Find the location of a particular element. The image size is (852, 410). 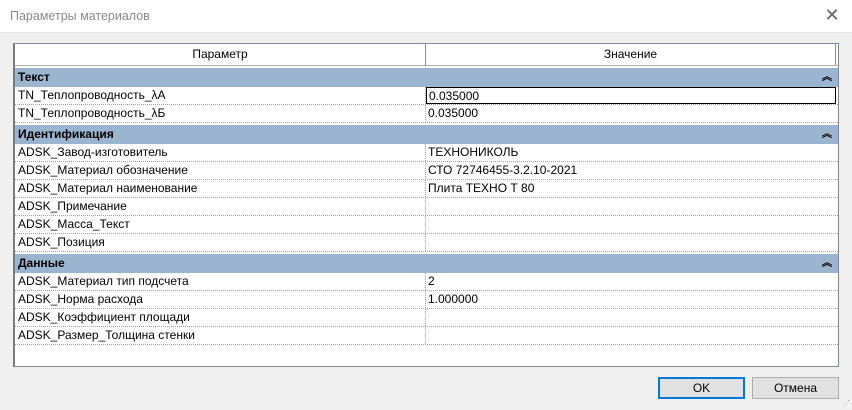

table-row: TN_Теплопроводность_λБ 0.035000 is located at coordinates (426, 114).